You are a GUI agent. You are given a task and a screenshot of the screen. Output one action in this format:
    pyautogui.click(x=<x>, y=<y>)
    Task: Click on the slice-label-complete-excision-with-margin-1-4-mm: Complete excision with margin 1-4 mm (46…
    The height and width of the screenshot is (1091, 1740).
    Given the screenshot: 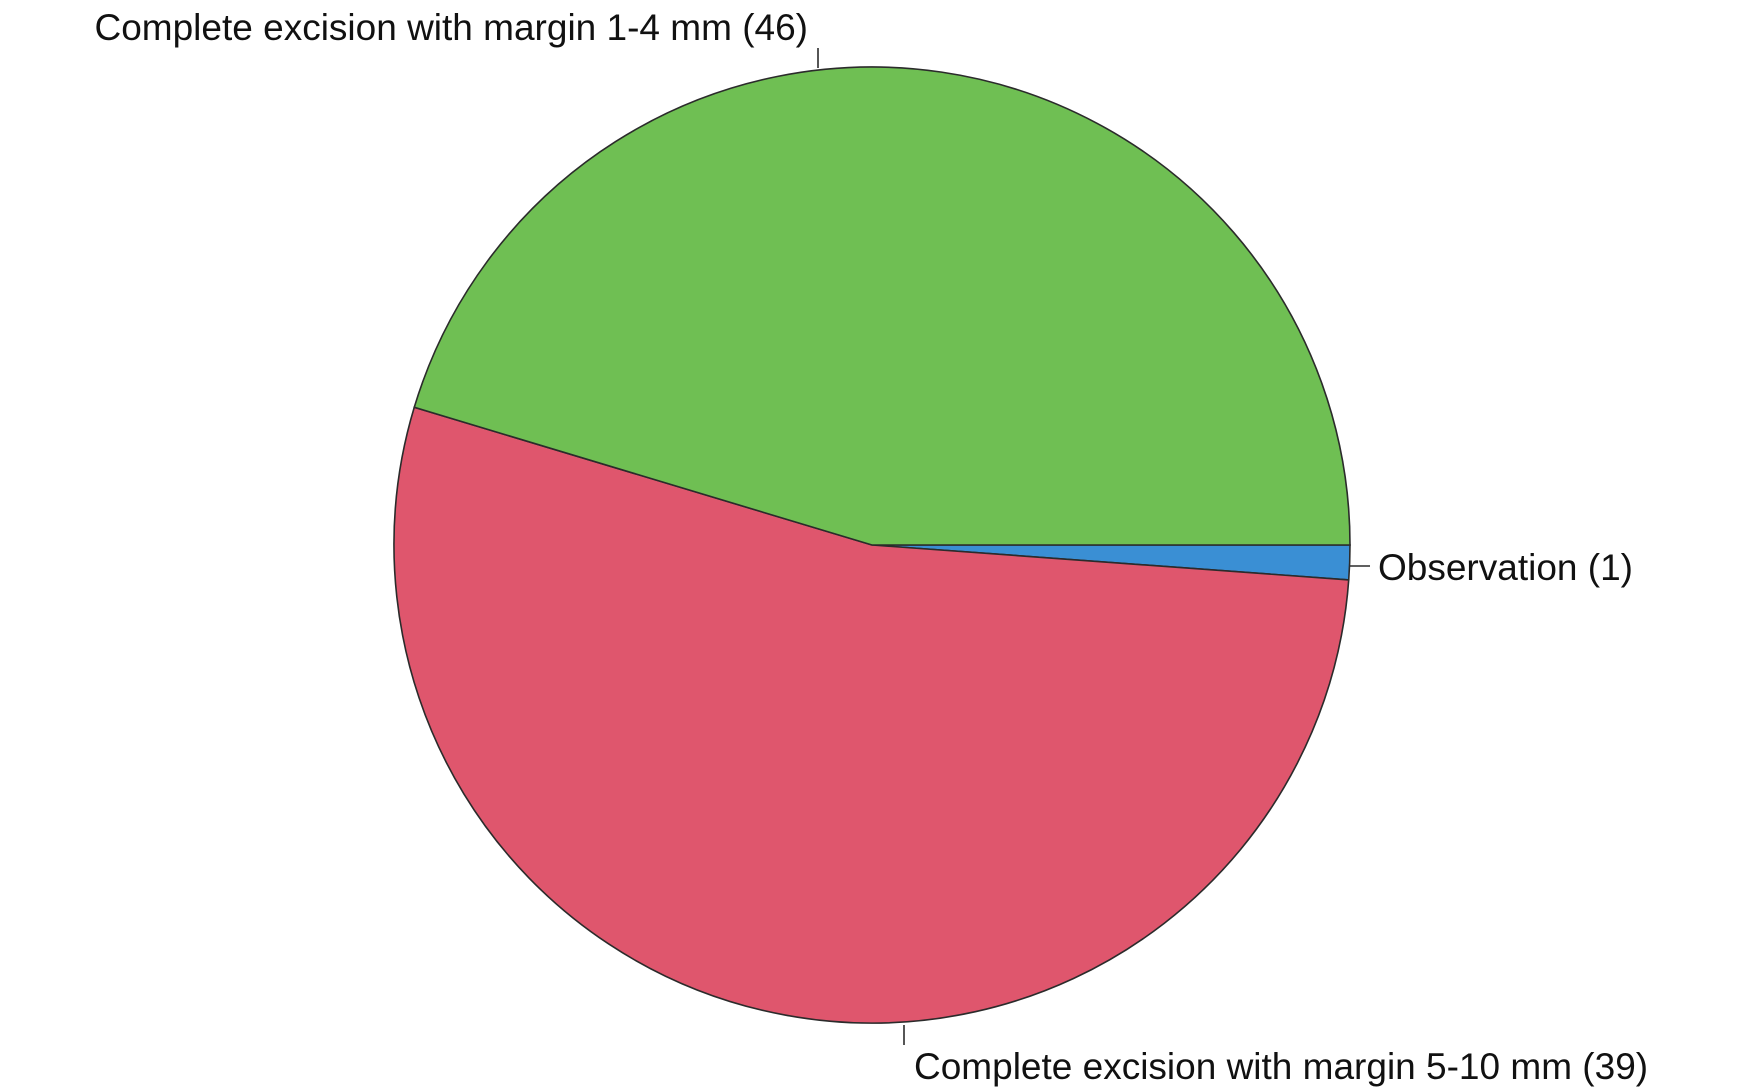 What is the action you would take?
    pyautogui.click(x=451, y=27)
    